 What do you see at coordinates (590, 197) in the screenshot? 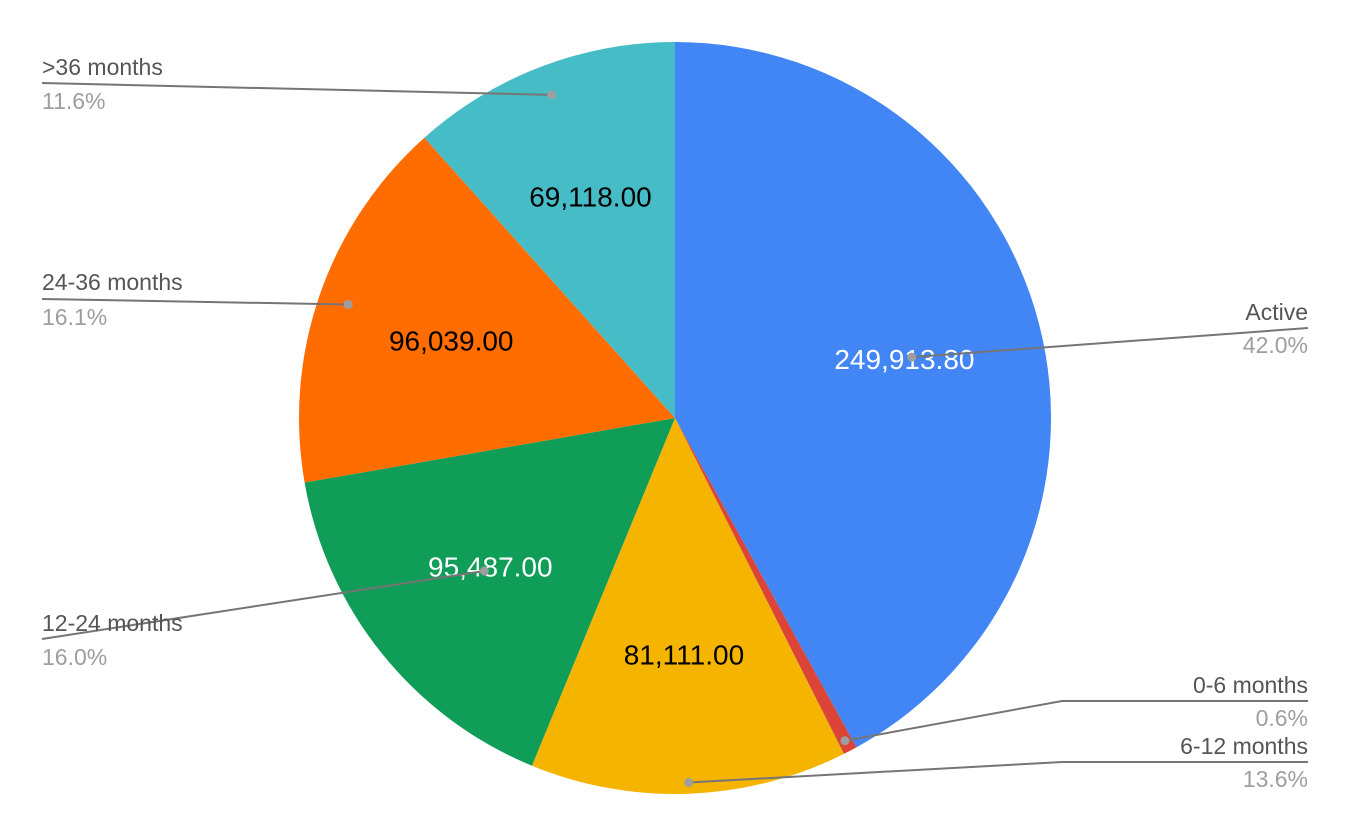
I see `slice-value-label-over-36-months: 69,118.00` at bounding box center [590, 197].